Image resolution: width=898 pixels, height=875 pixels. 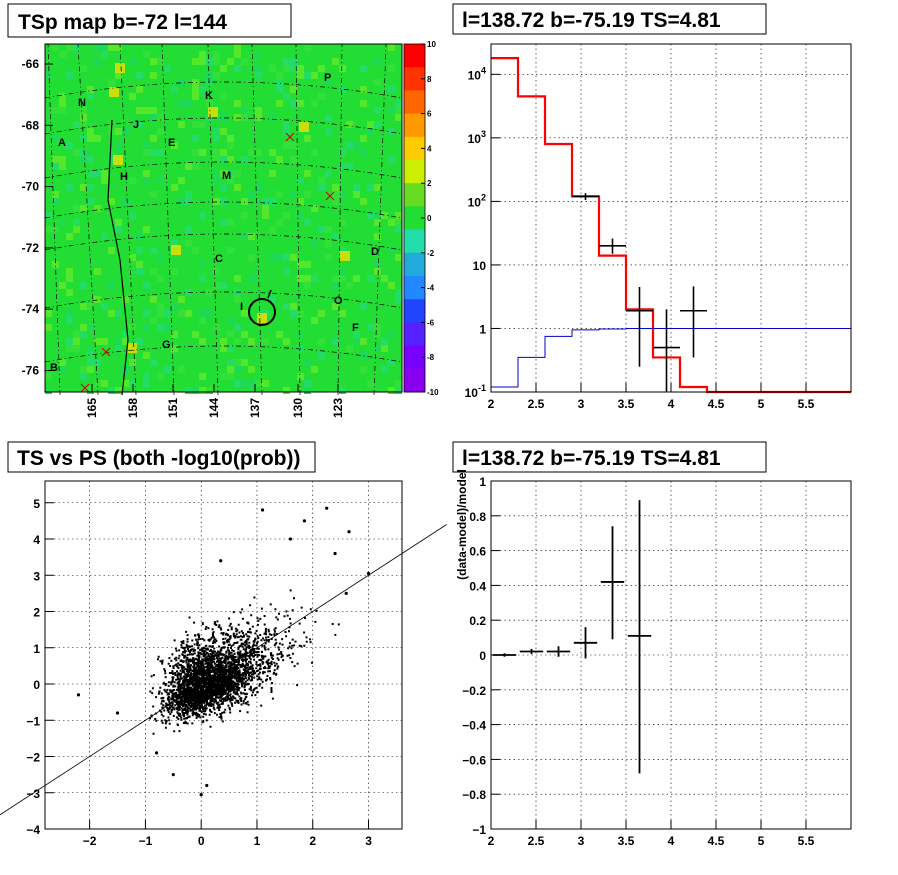 What do you see at coordinates (591, 458) in the screenshot?
I see `ratio-title: l=138.72 b=-75.19 TS=4.81` at bounding box center [591, 458].